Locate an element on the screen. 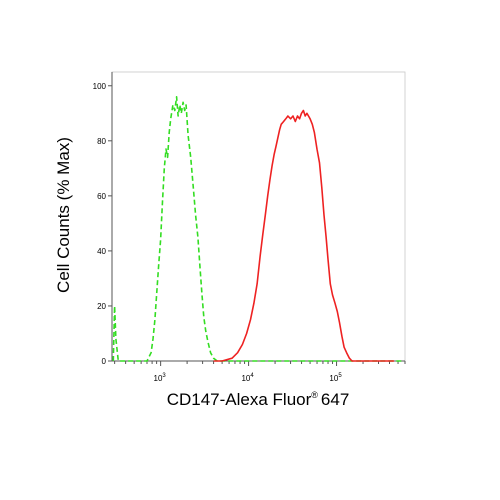 The height and width of the screenshot is (500, 500). x-axis-title-mark: ® is located at coordinates (314, 395).